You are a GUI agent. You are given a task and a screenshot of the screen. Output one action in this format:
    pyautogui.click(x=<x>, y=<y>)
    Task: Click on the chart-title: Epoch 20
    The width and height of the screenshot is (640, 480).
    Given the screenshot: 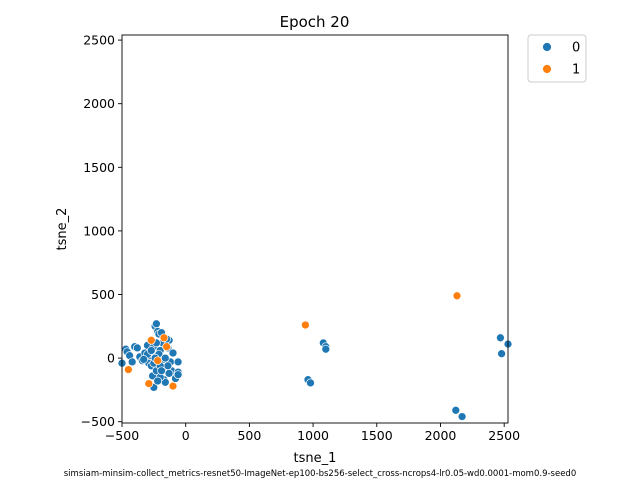 What is the action you would take?
    pyautogui.click(x=315, y=22)
    